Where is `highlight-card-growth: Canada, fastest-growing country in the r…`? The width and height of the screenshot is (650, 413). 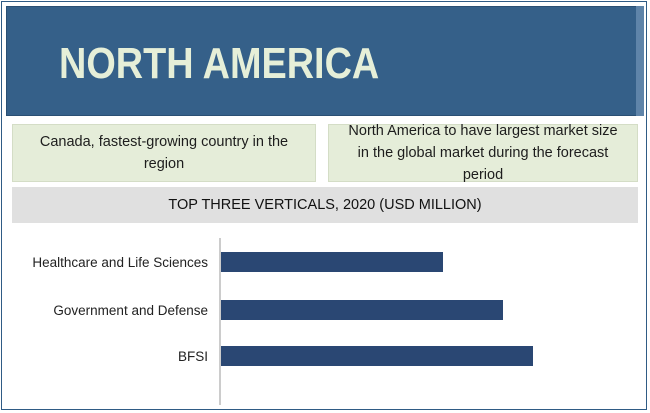 highlight-card-growth: Canada, fastest-growing country in the r… is located at coordinates (164, 153).